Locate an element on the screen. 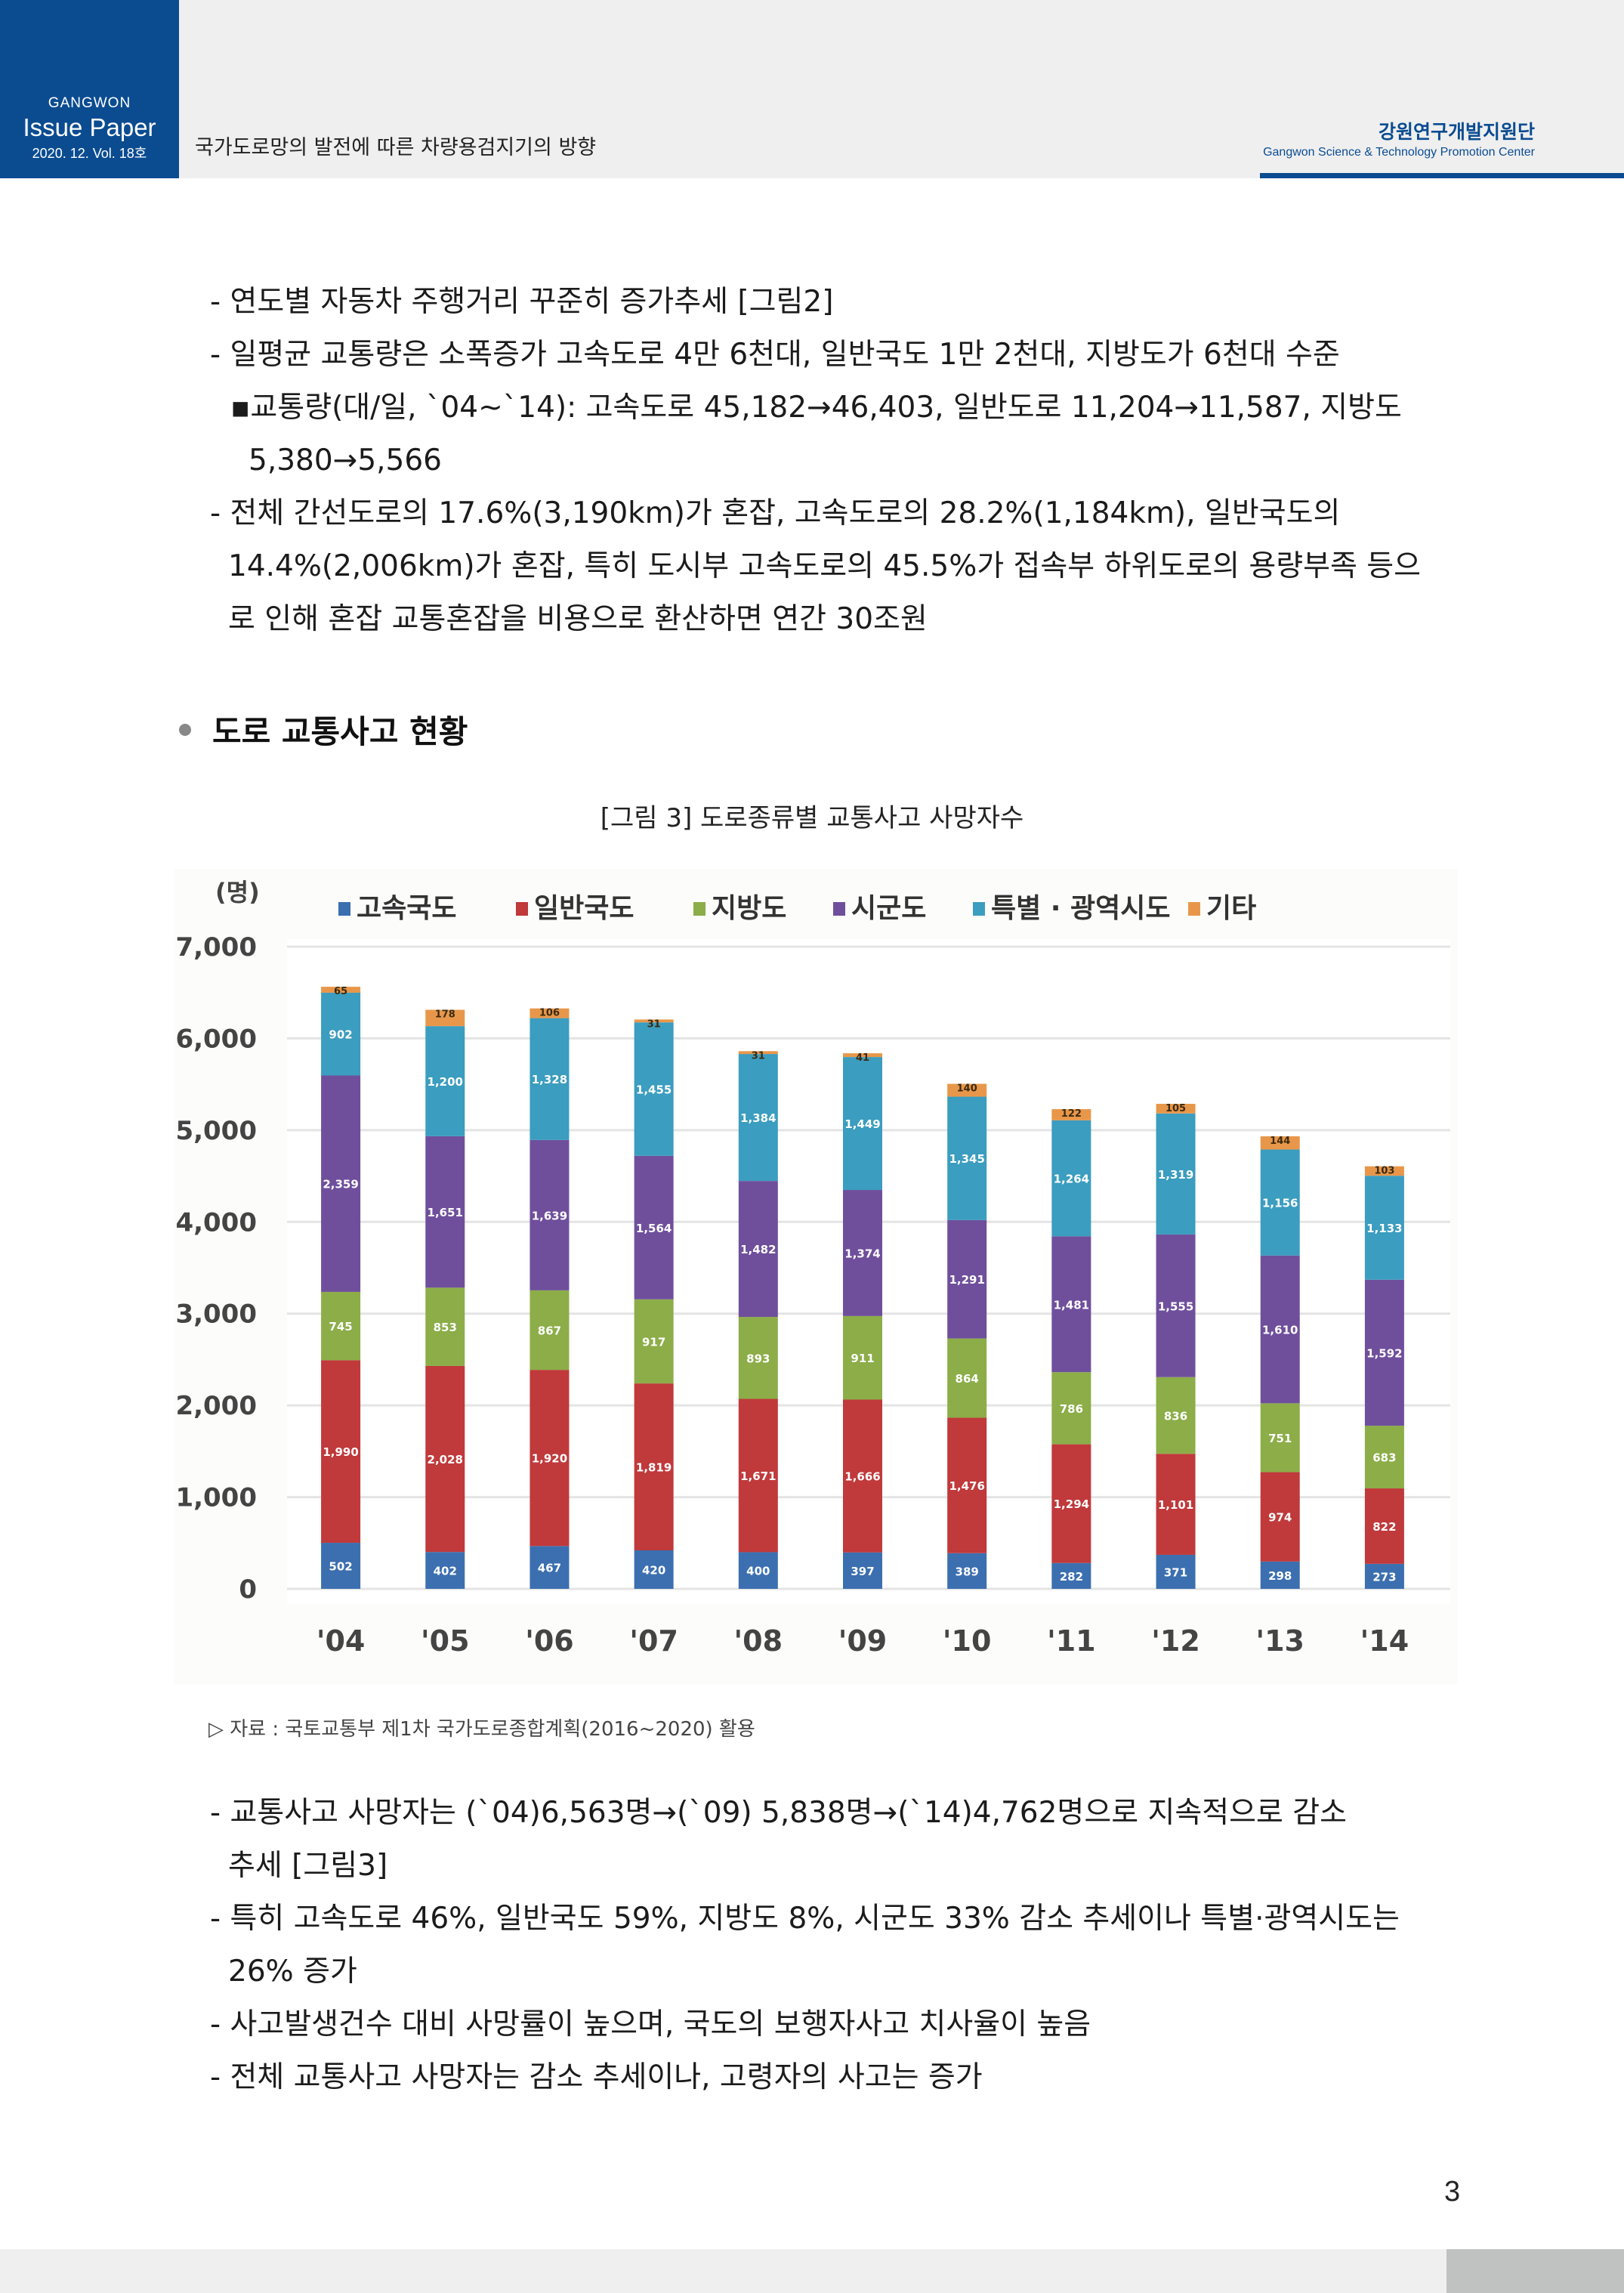 Image resolution: width=1624 pixels, height=2293 pixels. brand-top-text: GANGWON is located at coordinates (89, 103).